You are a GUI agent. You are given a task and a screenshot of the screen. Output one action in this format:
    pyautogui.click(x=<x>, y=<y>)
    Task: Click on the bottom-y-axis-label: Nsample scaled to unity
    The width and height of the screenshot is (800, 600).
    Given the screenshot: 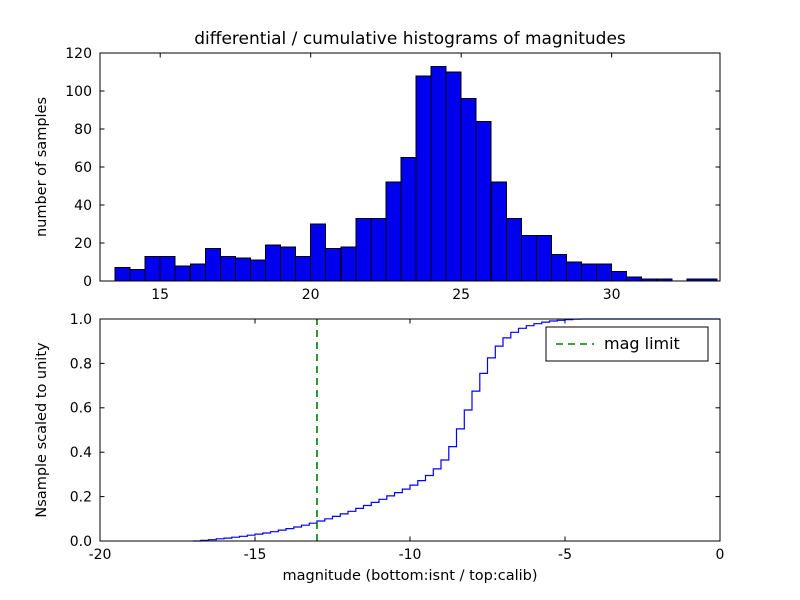 What is the action you would take?
    pyautogui.click(x=42, y=430)
    